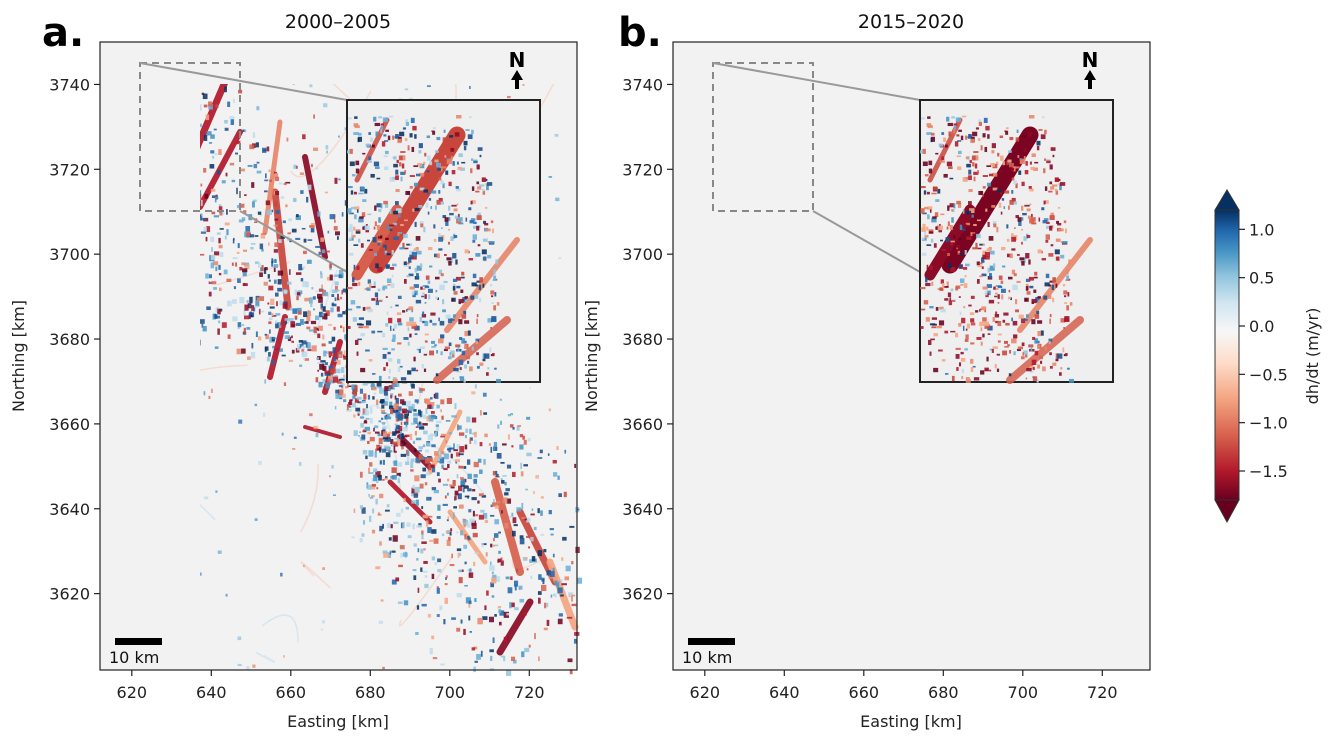  I want to click on colorbar-gradient, so click(1227, 355).